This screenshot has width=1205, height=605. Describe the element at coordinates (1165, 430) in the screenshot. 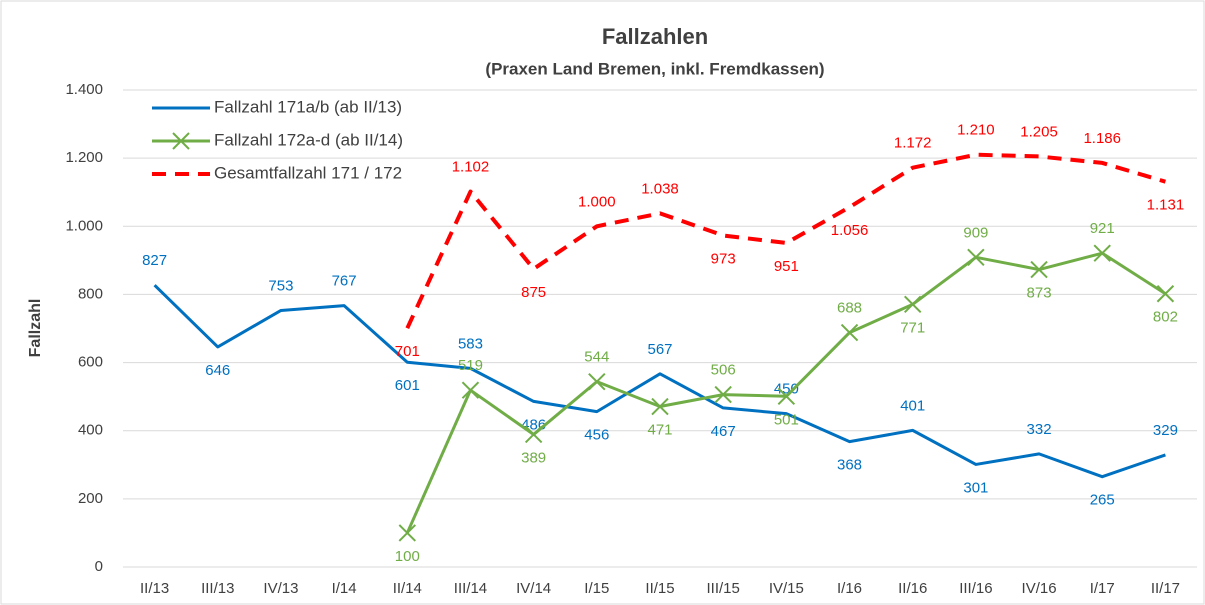

I see `data-label: 329` at that location.